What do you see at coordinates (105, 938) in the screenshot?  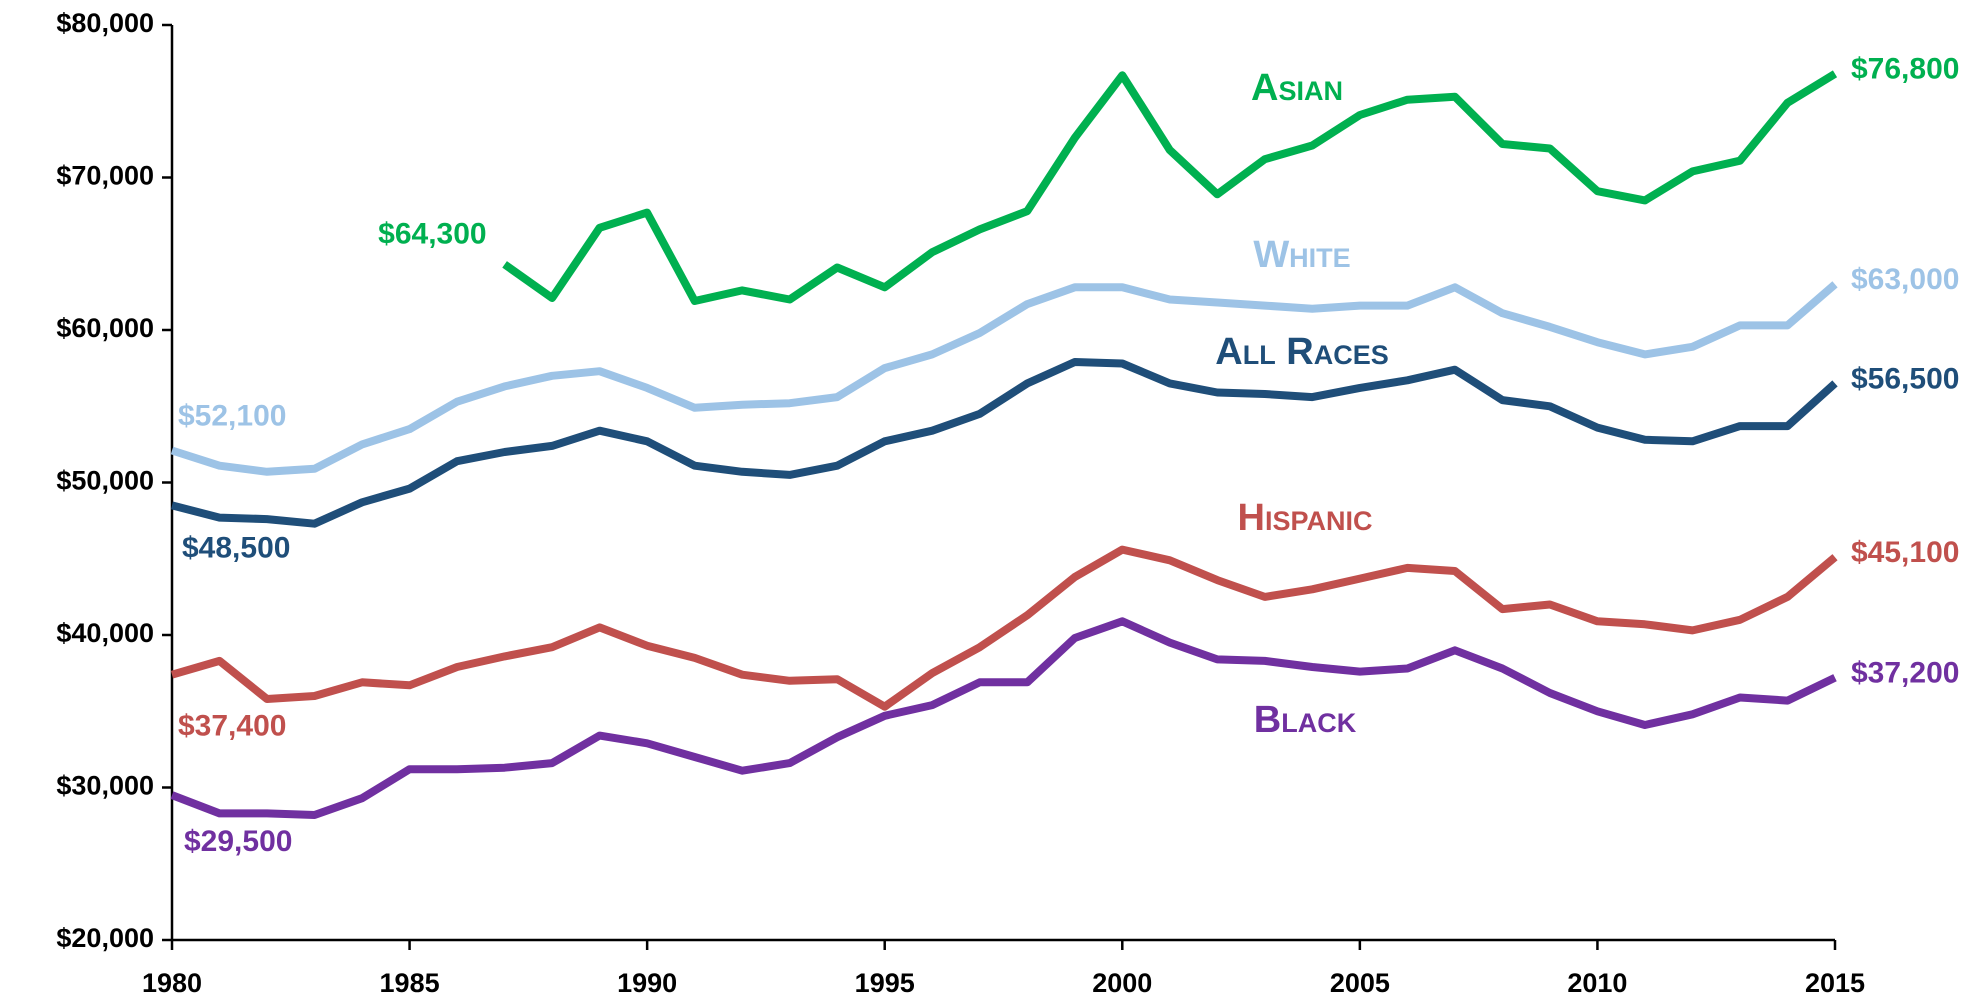 I see `y-tick-label: $20,000` at bounding box center [105, 938].